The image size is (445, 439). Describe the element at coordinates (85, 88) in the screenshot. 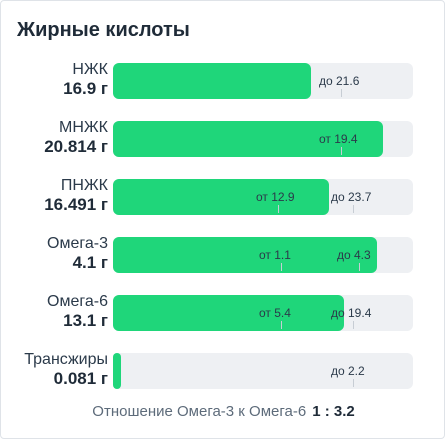

I see `nutrient-amount: 16.9 г` at that location.